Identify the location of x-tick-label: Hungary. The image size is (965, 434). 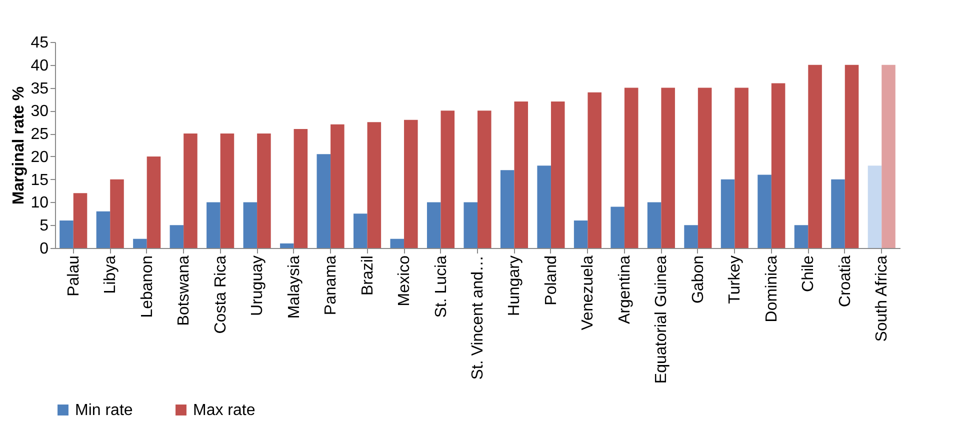
(515, 286).